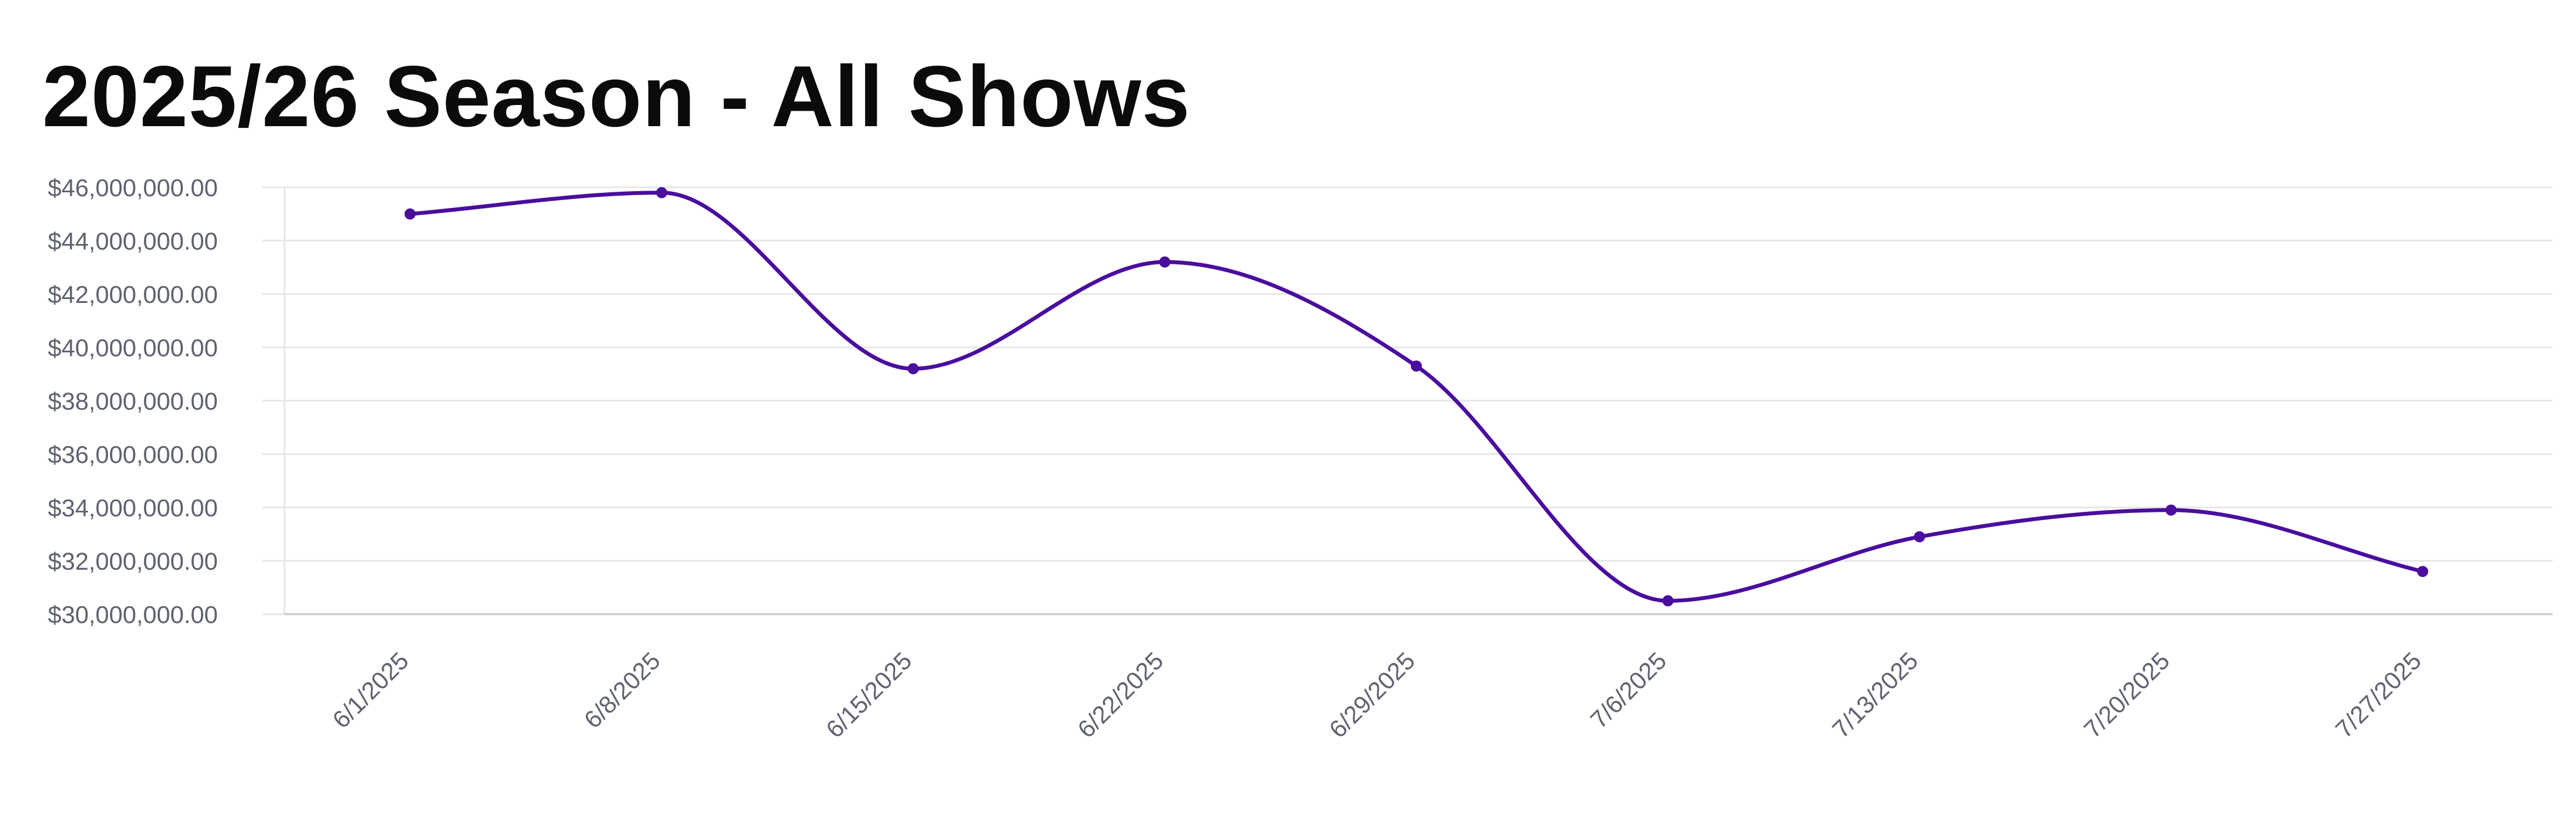 The image size is (2576, 817). Describe the element at coordinates (133, 242) in the screenshot. I see `y-tick-label: $44,000,000.00` at that location.